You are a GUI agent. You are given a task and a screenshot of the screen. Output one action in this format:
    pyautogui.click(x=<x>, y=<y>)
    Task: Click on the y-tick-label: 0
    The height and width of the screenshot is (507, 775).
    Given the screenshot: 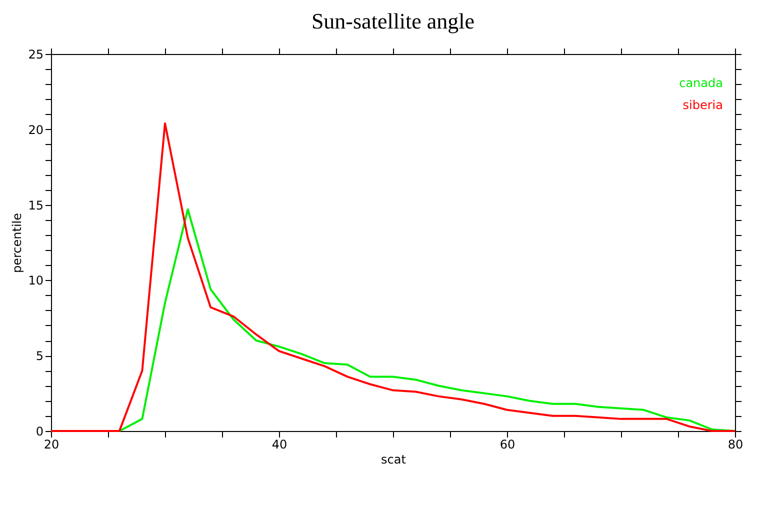 What is the action you would take?
    pyautogui.click(x=40, y=431)
    